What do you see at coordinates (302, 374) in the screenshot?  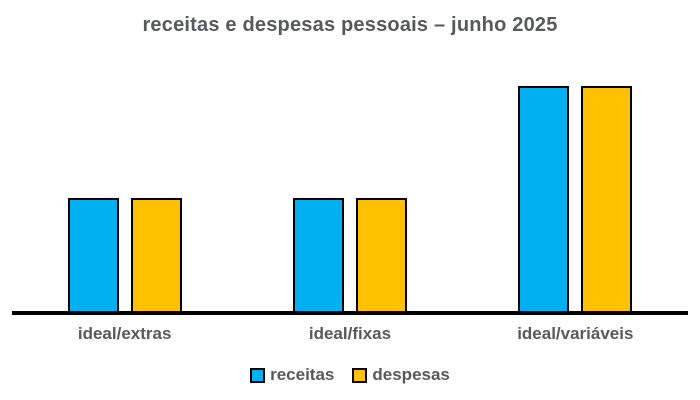 I see `legend-label-receitas: receitas` at bounding box center [302, 374].